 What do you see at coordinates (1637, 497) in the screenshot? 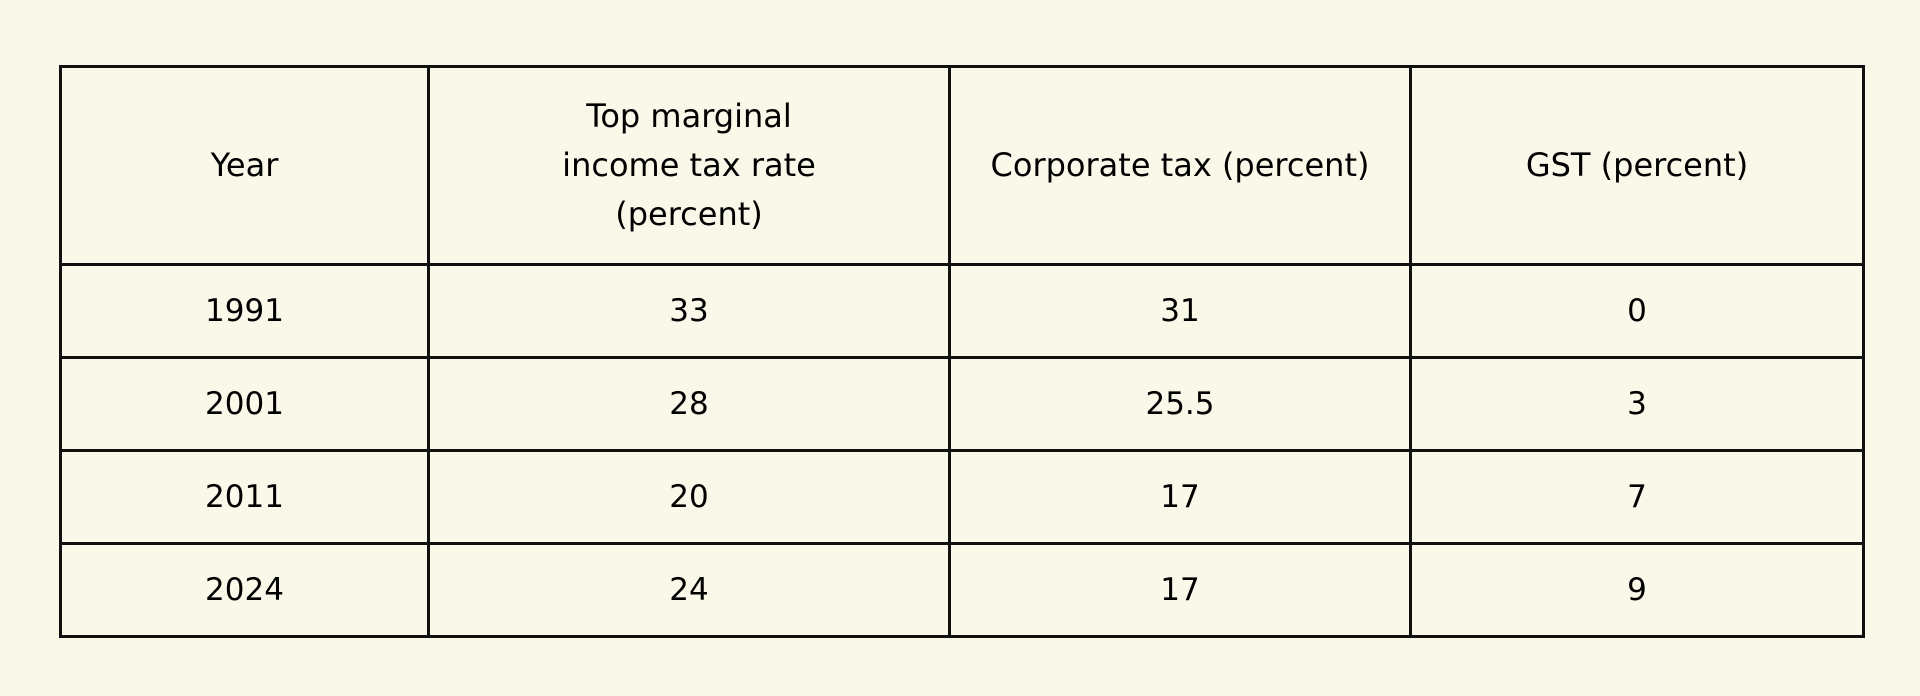
I see `cell-gst: 7` at bounding box center [1637, 497].